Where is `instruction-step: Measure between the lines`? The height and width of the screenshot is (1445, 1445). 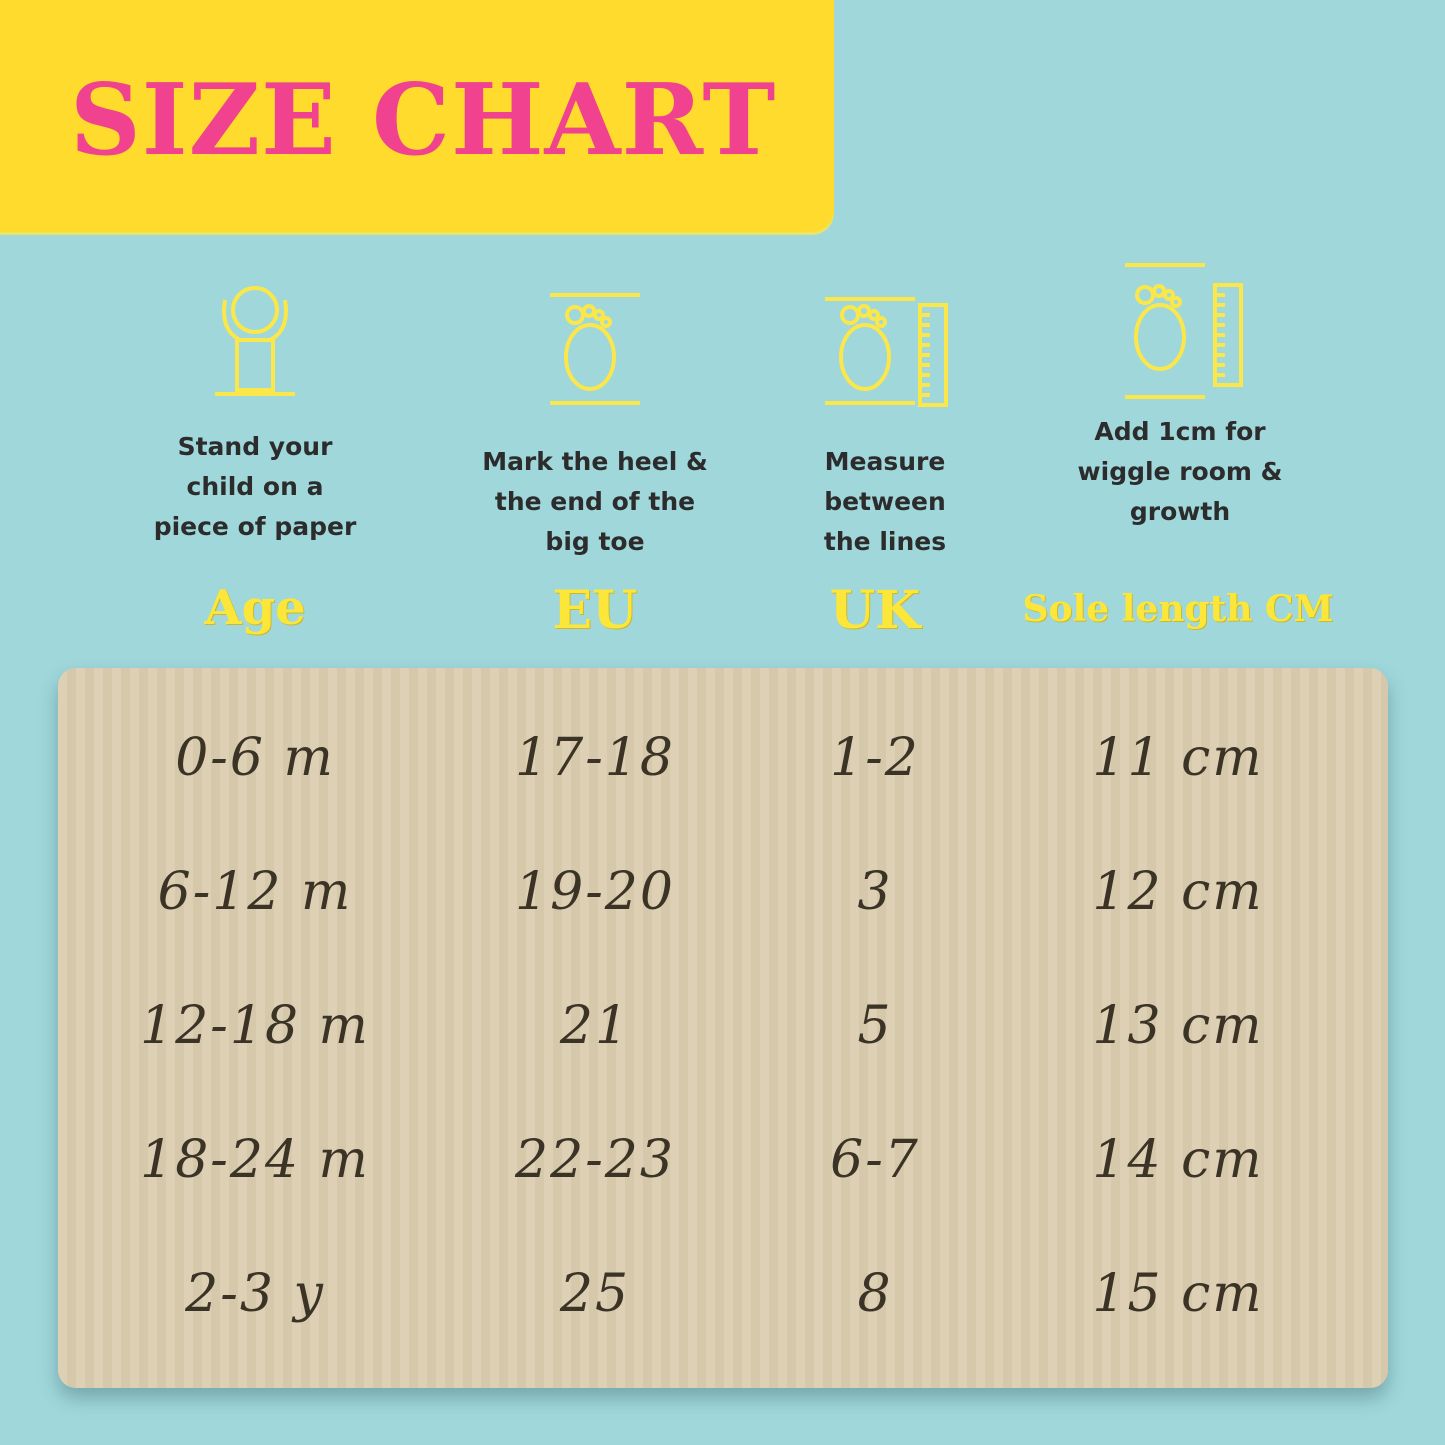 instruction-step: Measure between the lines is located at coordinates (885, 423).